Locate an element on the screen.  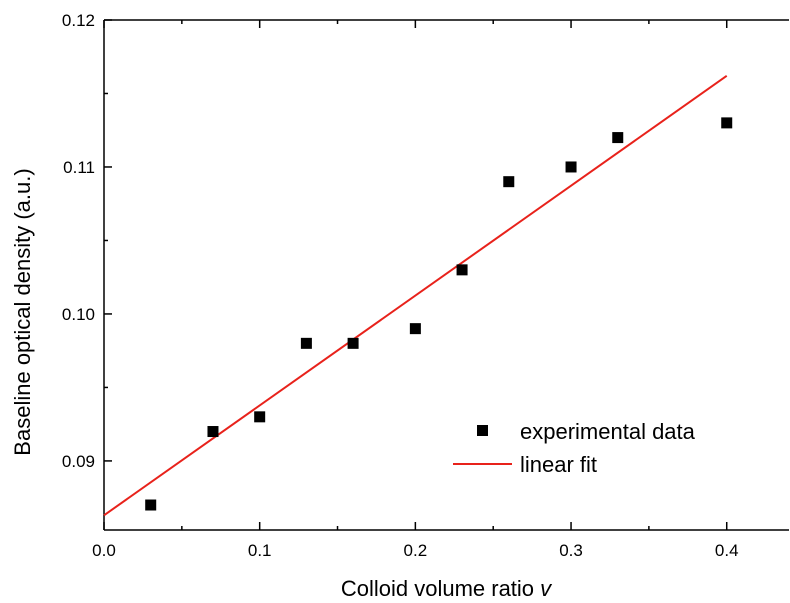
x-tick-label: 0.3 is located at coordinates (571, 550).